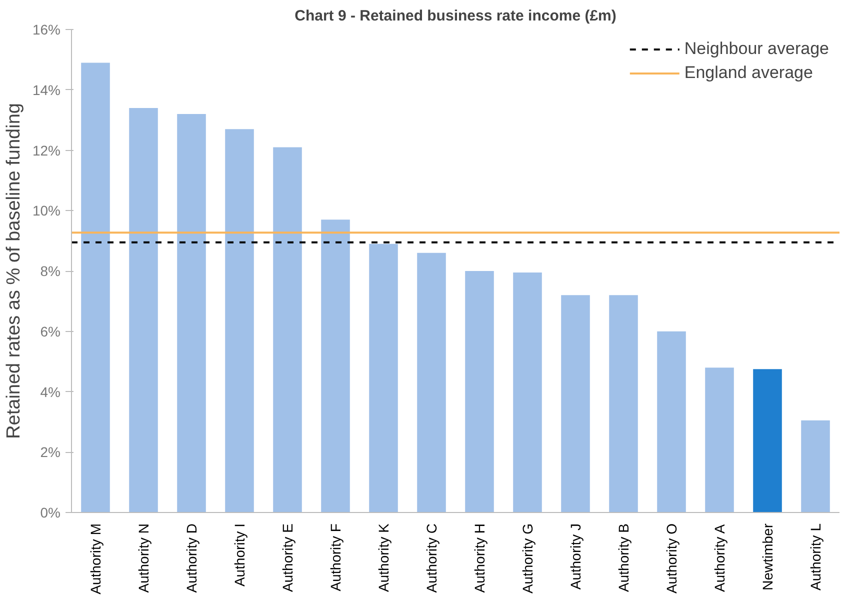 This screenshot has height=597, width=844. Describe the element at coordinates (432, 558) in the screenshot. I see `x-tick-label: Authority C` at that location.